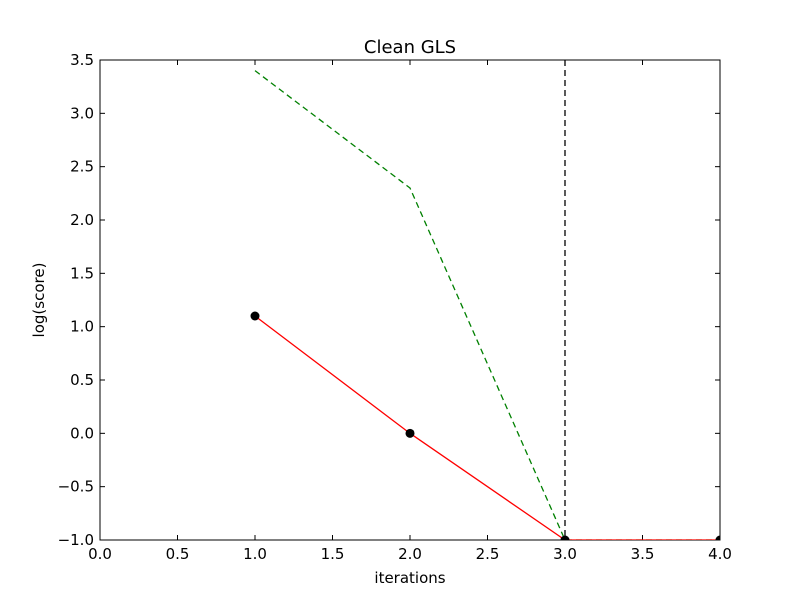 Image resolution: width=800 pixels, height=600 pixels. What do you see at coordinates (643, 554) in the screenshot?
I see `x-tick-label: 3.5` at bounding box center [643, 554].